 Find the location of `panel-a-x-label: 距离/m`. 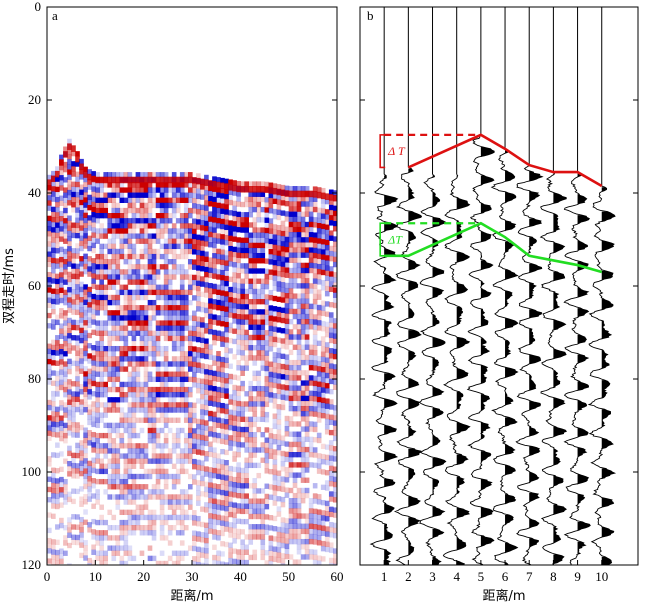

panel-a-x-label: 距离/m is located at coordinates (191, 596).